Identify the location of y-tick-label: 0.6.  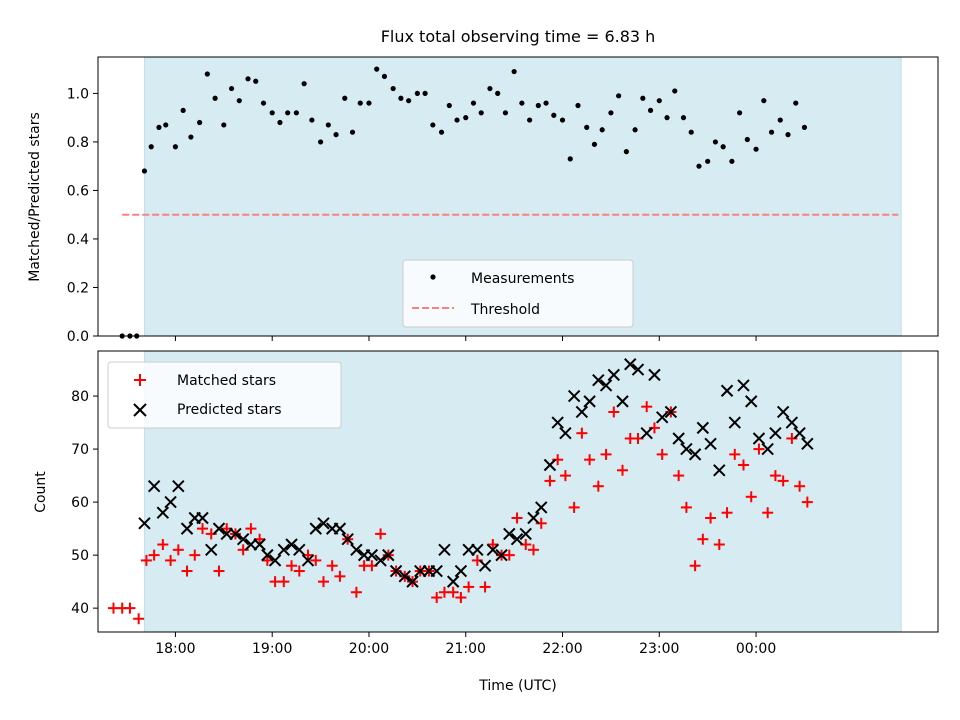
(78, 191).